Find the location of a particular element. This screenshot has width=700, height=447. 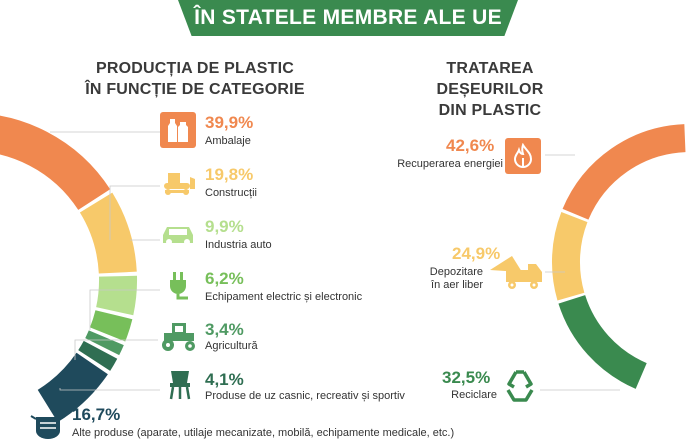

bottles-icon is located at coordinates (178, 130).